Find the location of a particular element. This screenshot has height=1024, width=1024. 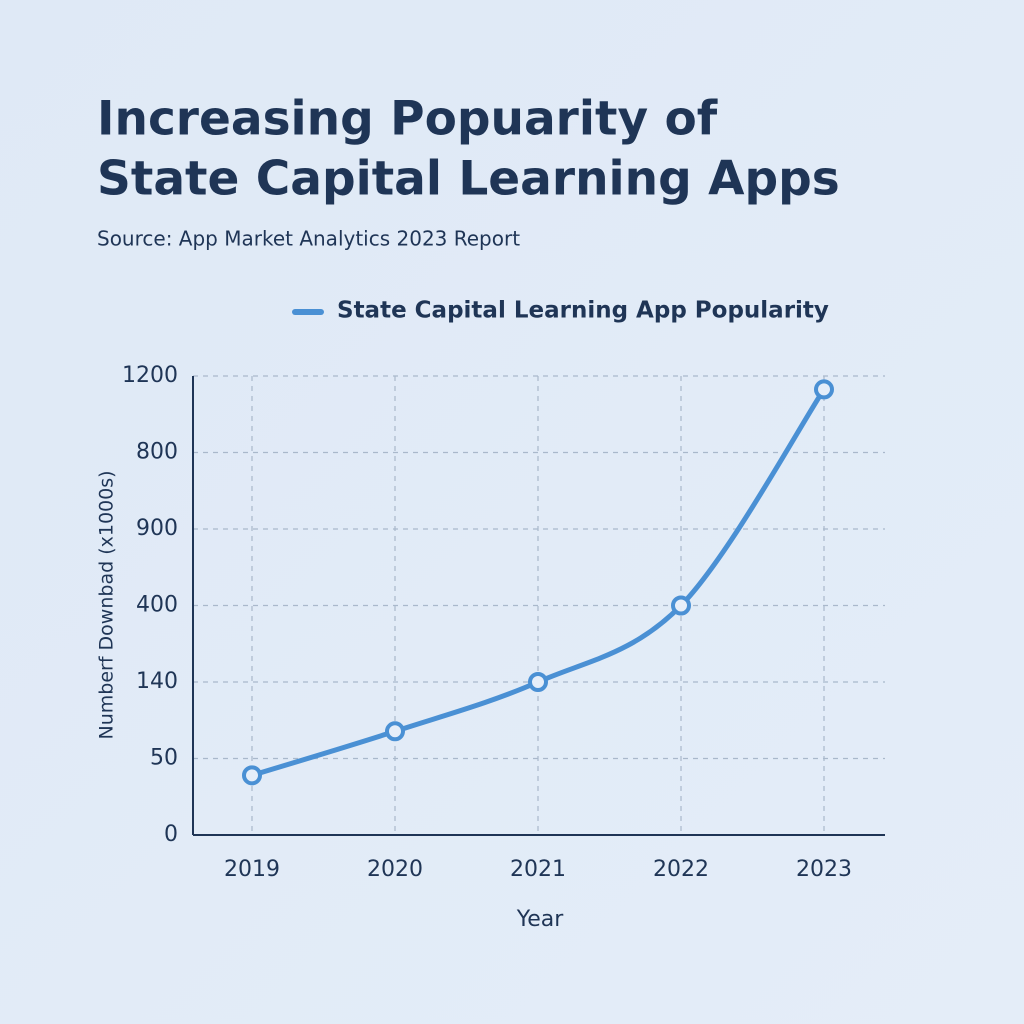

y-tick-label: 400 is located at coordinates (157, 605).